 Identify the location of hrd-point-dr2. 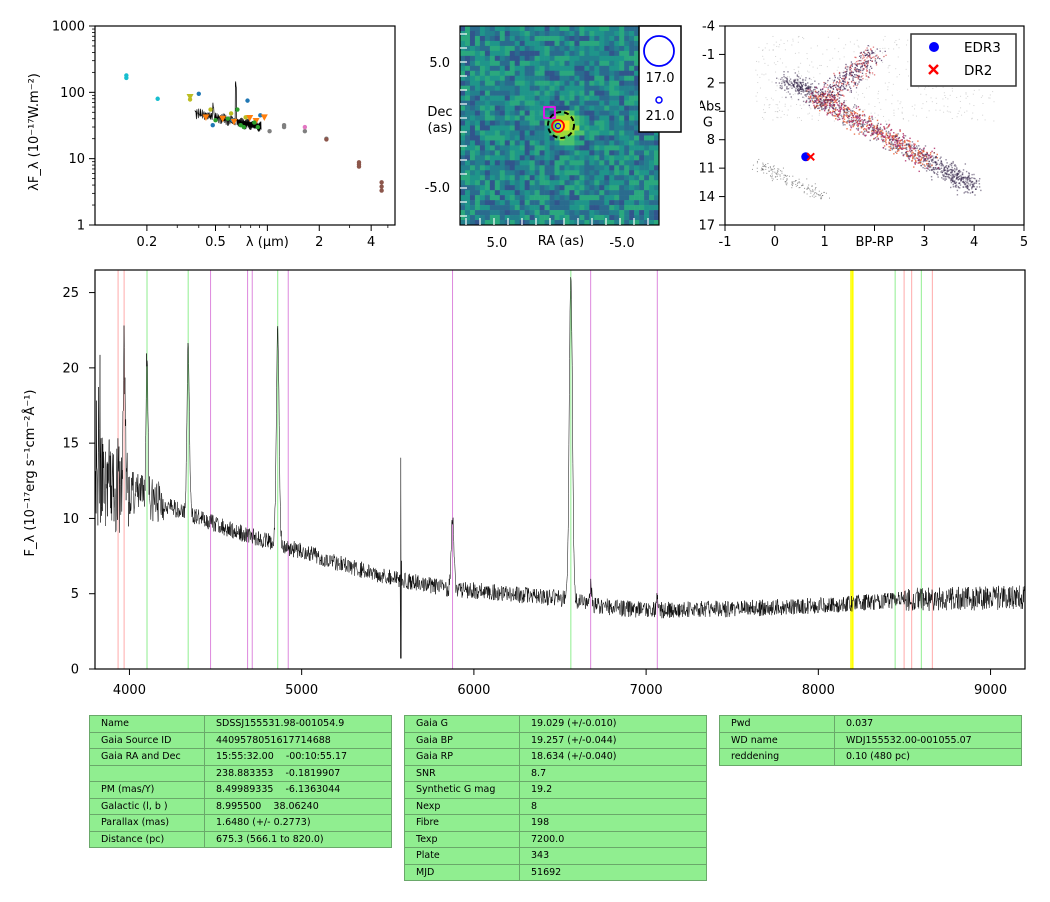
(810, 156).